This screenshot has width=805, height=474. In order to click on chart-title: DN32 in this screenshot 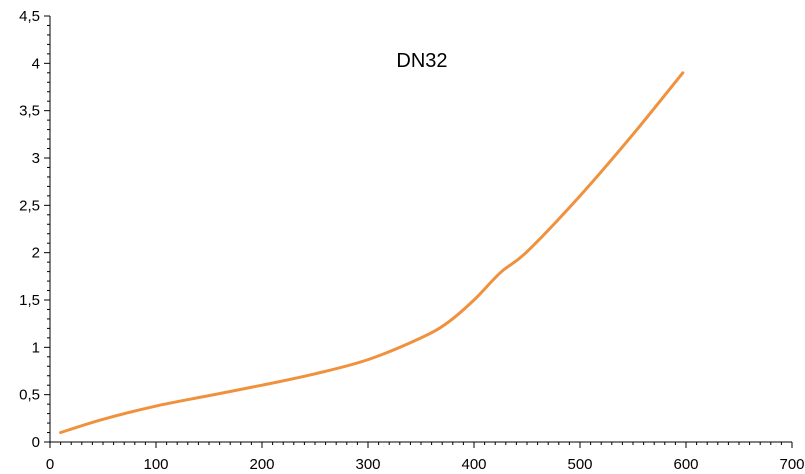, I will do `click(421, 61)`.